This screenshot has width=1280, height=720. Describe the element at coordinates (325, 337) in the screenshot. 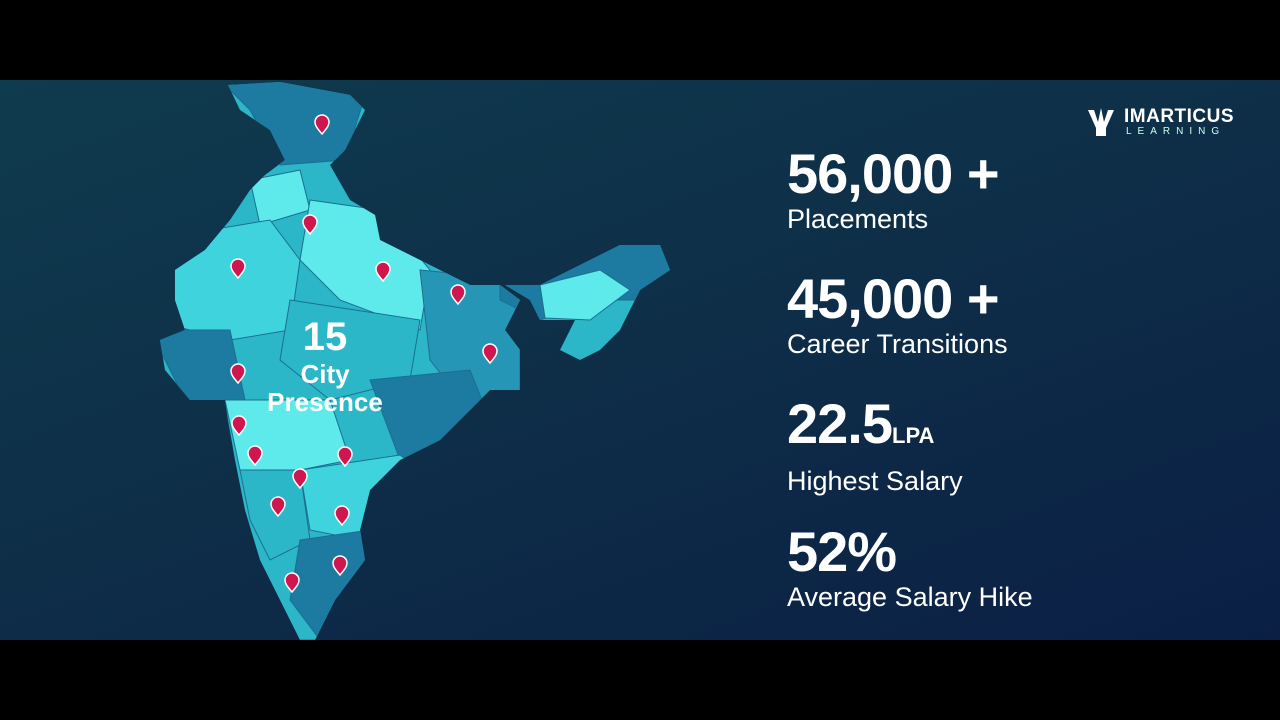

I see `city-count: 15` at that location.